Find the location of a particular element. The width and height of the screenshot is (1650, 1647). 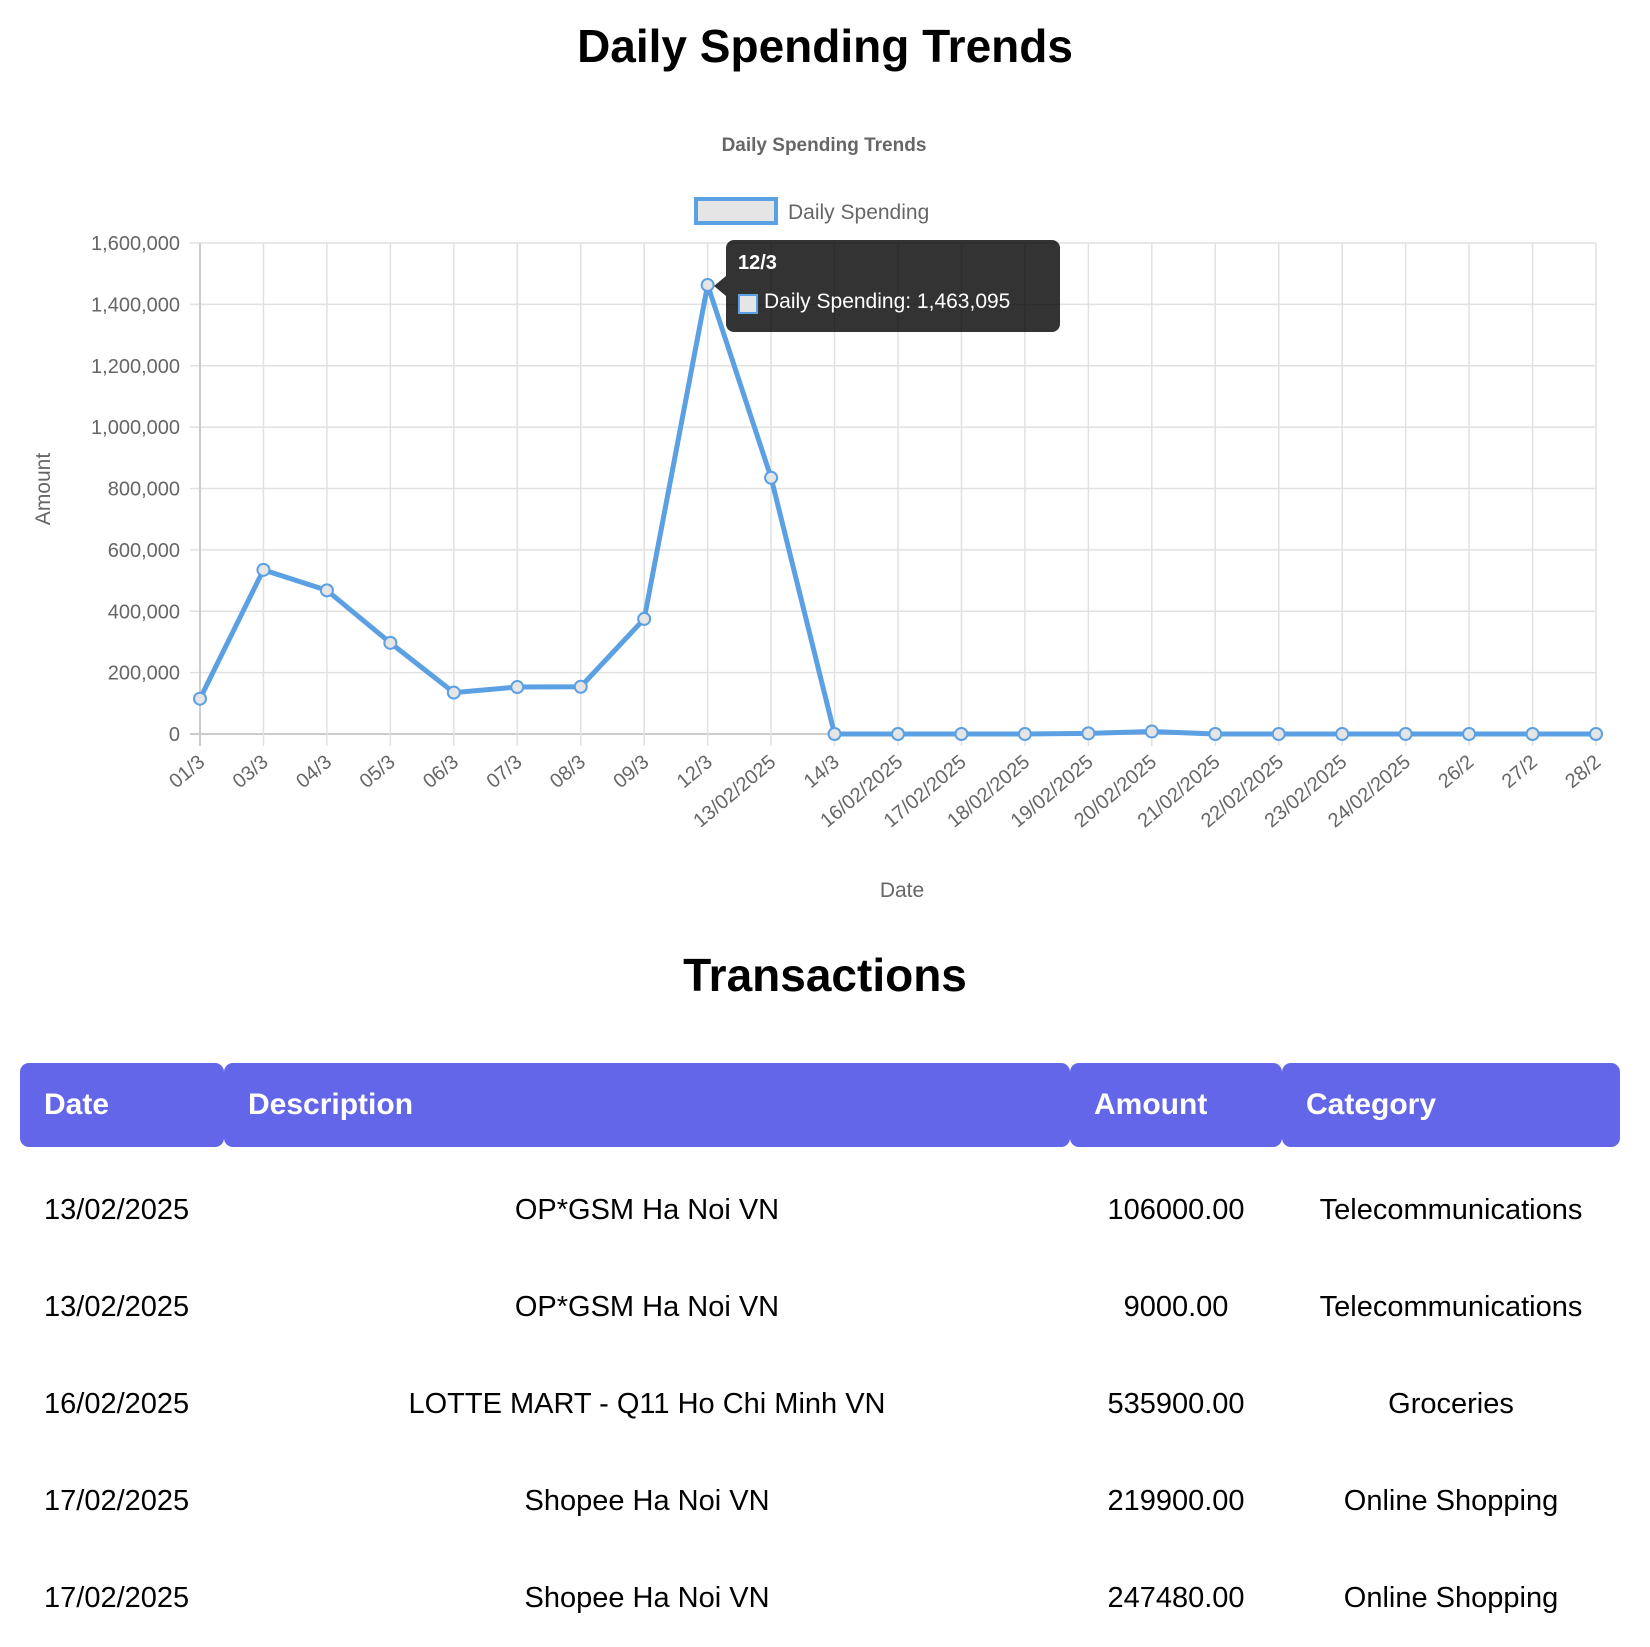

cell-amount: 535900.00 is located at coordinates (1176, 1404).